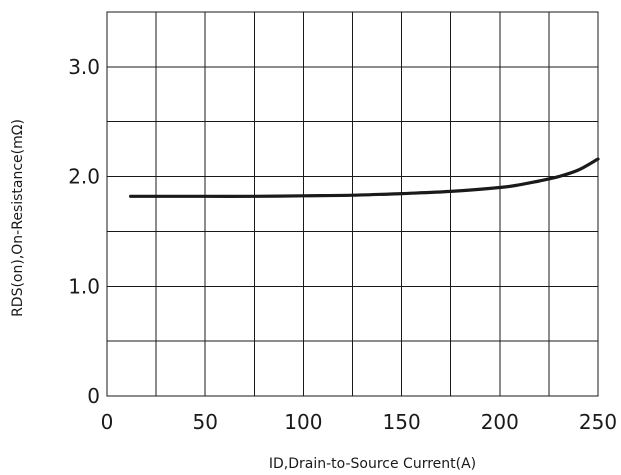 The height and width of the screenshot is (475, 621). What do you see at coordinates (84, 67) in the screenshot?
I see `y-tick-label: 3.0` at bounding box center [84, 67].